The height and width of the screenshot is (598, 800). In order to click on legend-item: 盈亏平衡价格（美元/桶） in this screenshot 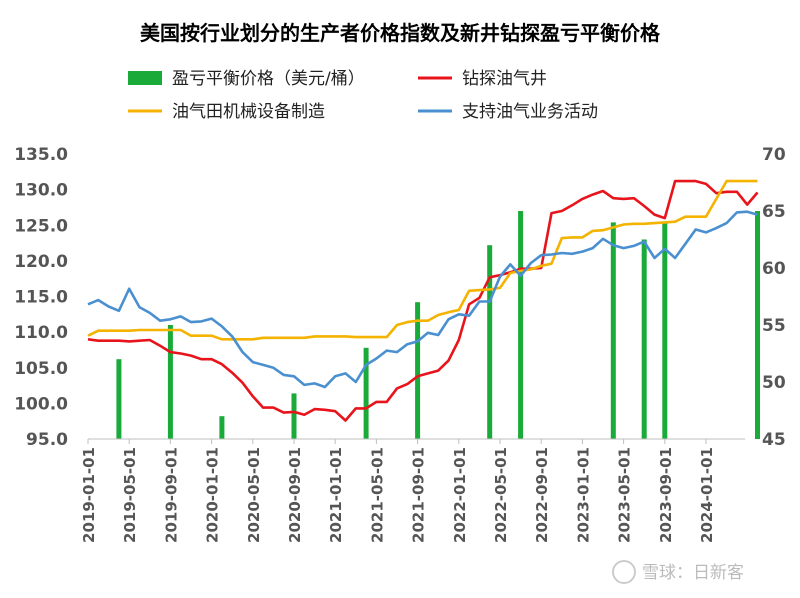, I will do `click(246, 79)`.